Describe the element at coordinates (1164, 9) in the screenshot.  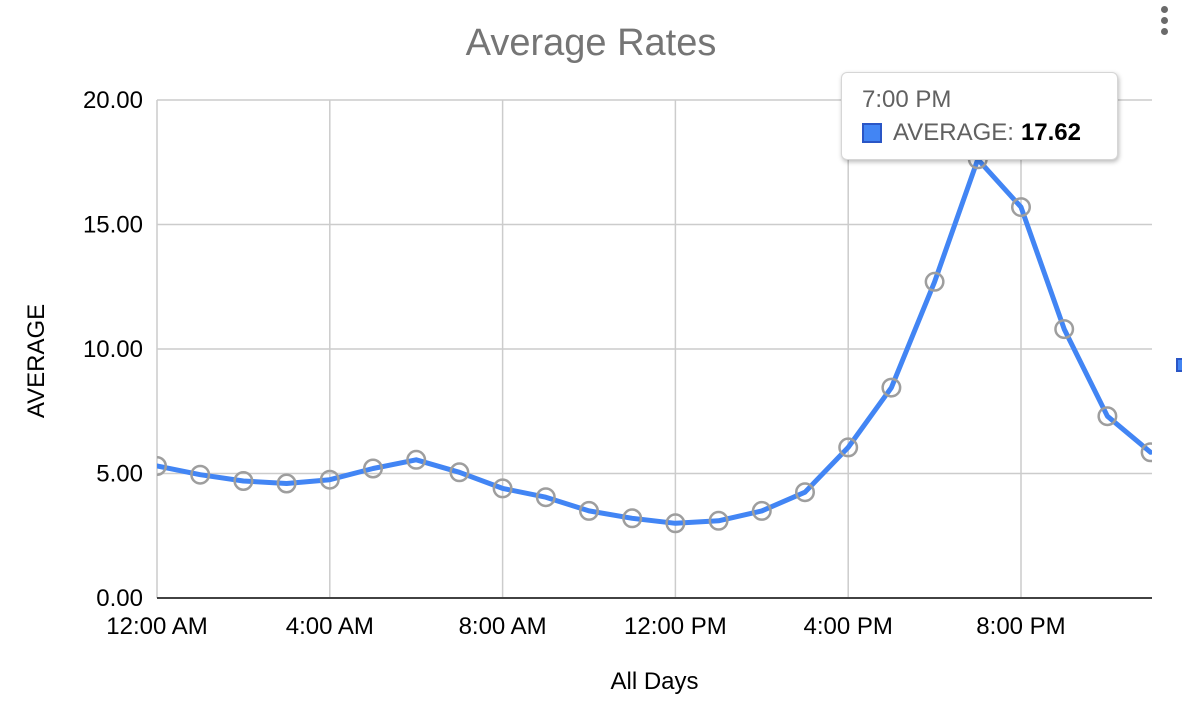
I see `kebab-menu-icon` at that location.